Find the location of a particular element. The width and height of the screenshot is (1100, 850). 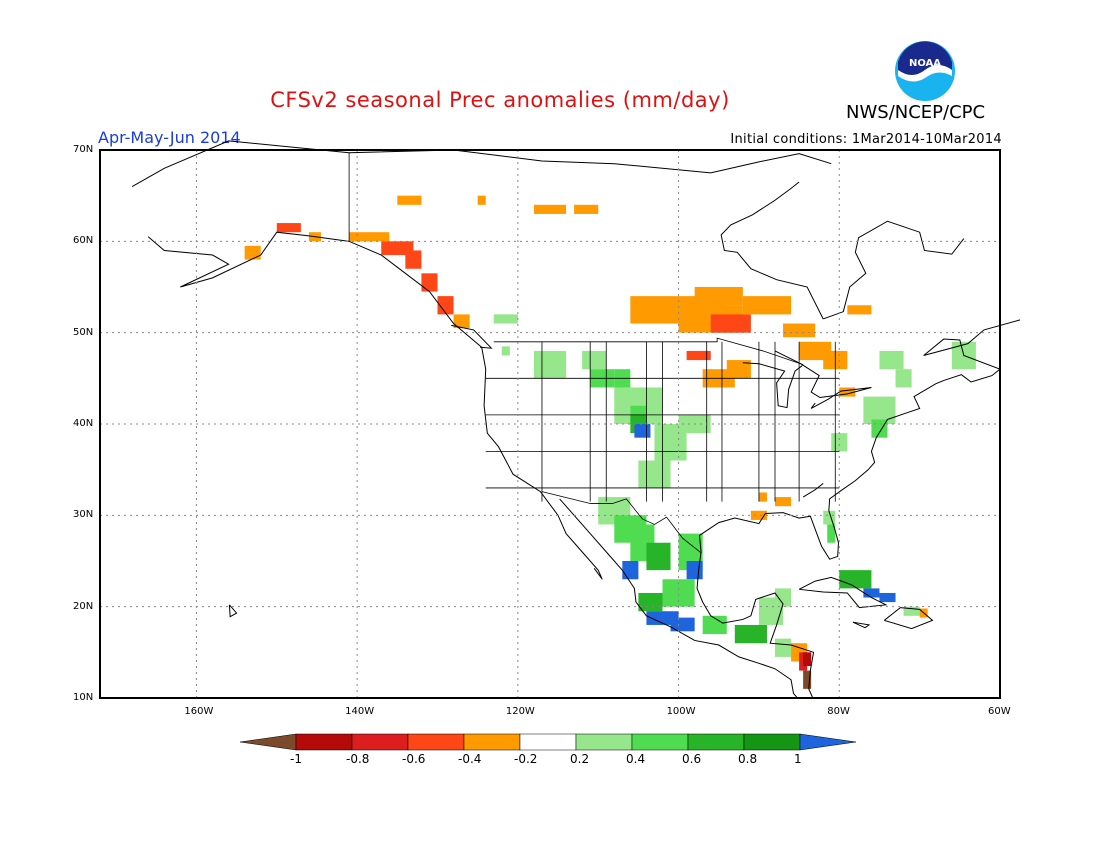

colorbar-label: 0.8 is located at coordinates (748, 759).